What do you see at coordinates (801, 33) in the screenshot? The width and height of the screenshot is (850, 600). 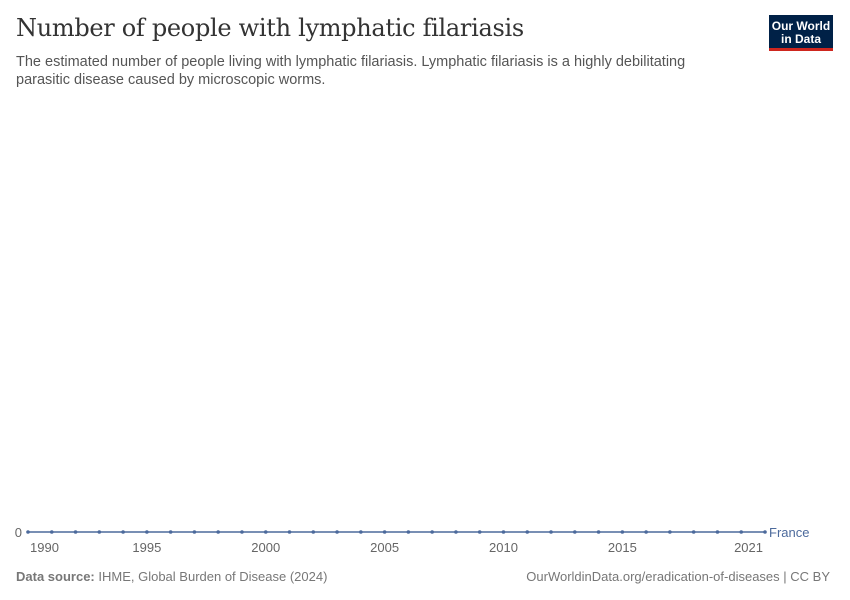 I see `owid-logo: Our World in Data` at bounding box center [801, 33].